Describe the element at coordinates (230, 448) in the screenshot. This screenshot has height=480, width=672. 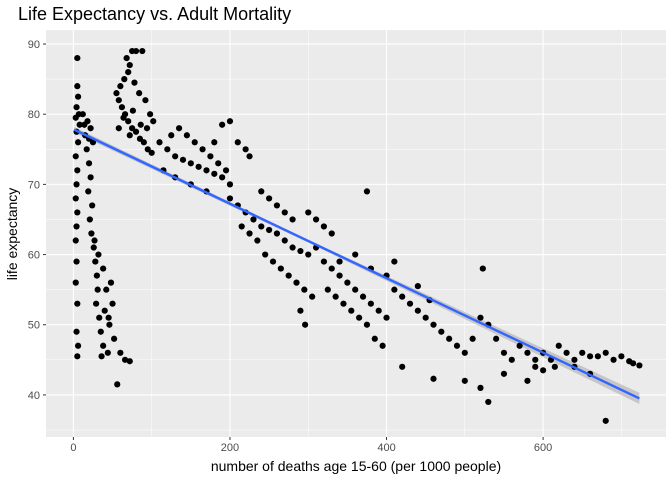
I see `x-tick-label: 200` at that location.